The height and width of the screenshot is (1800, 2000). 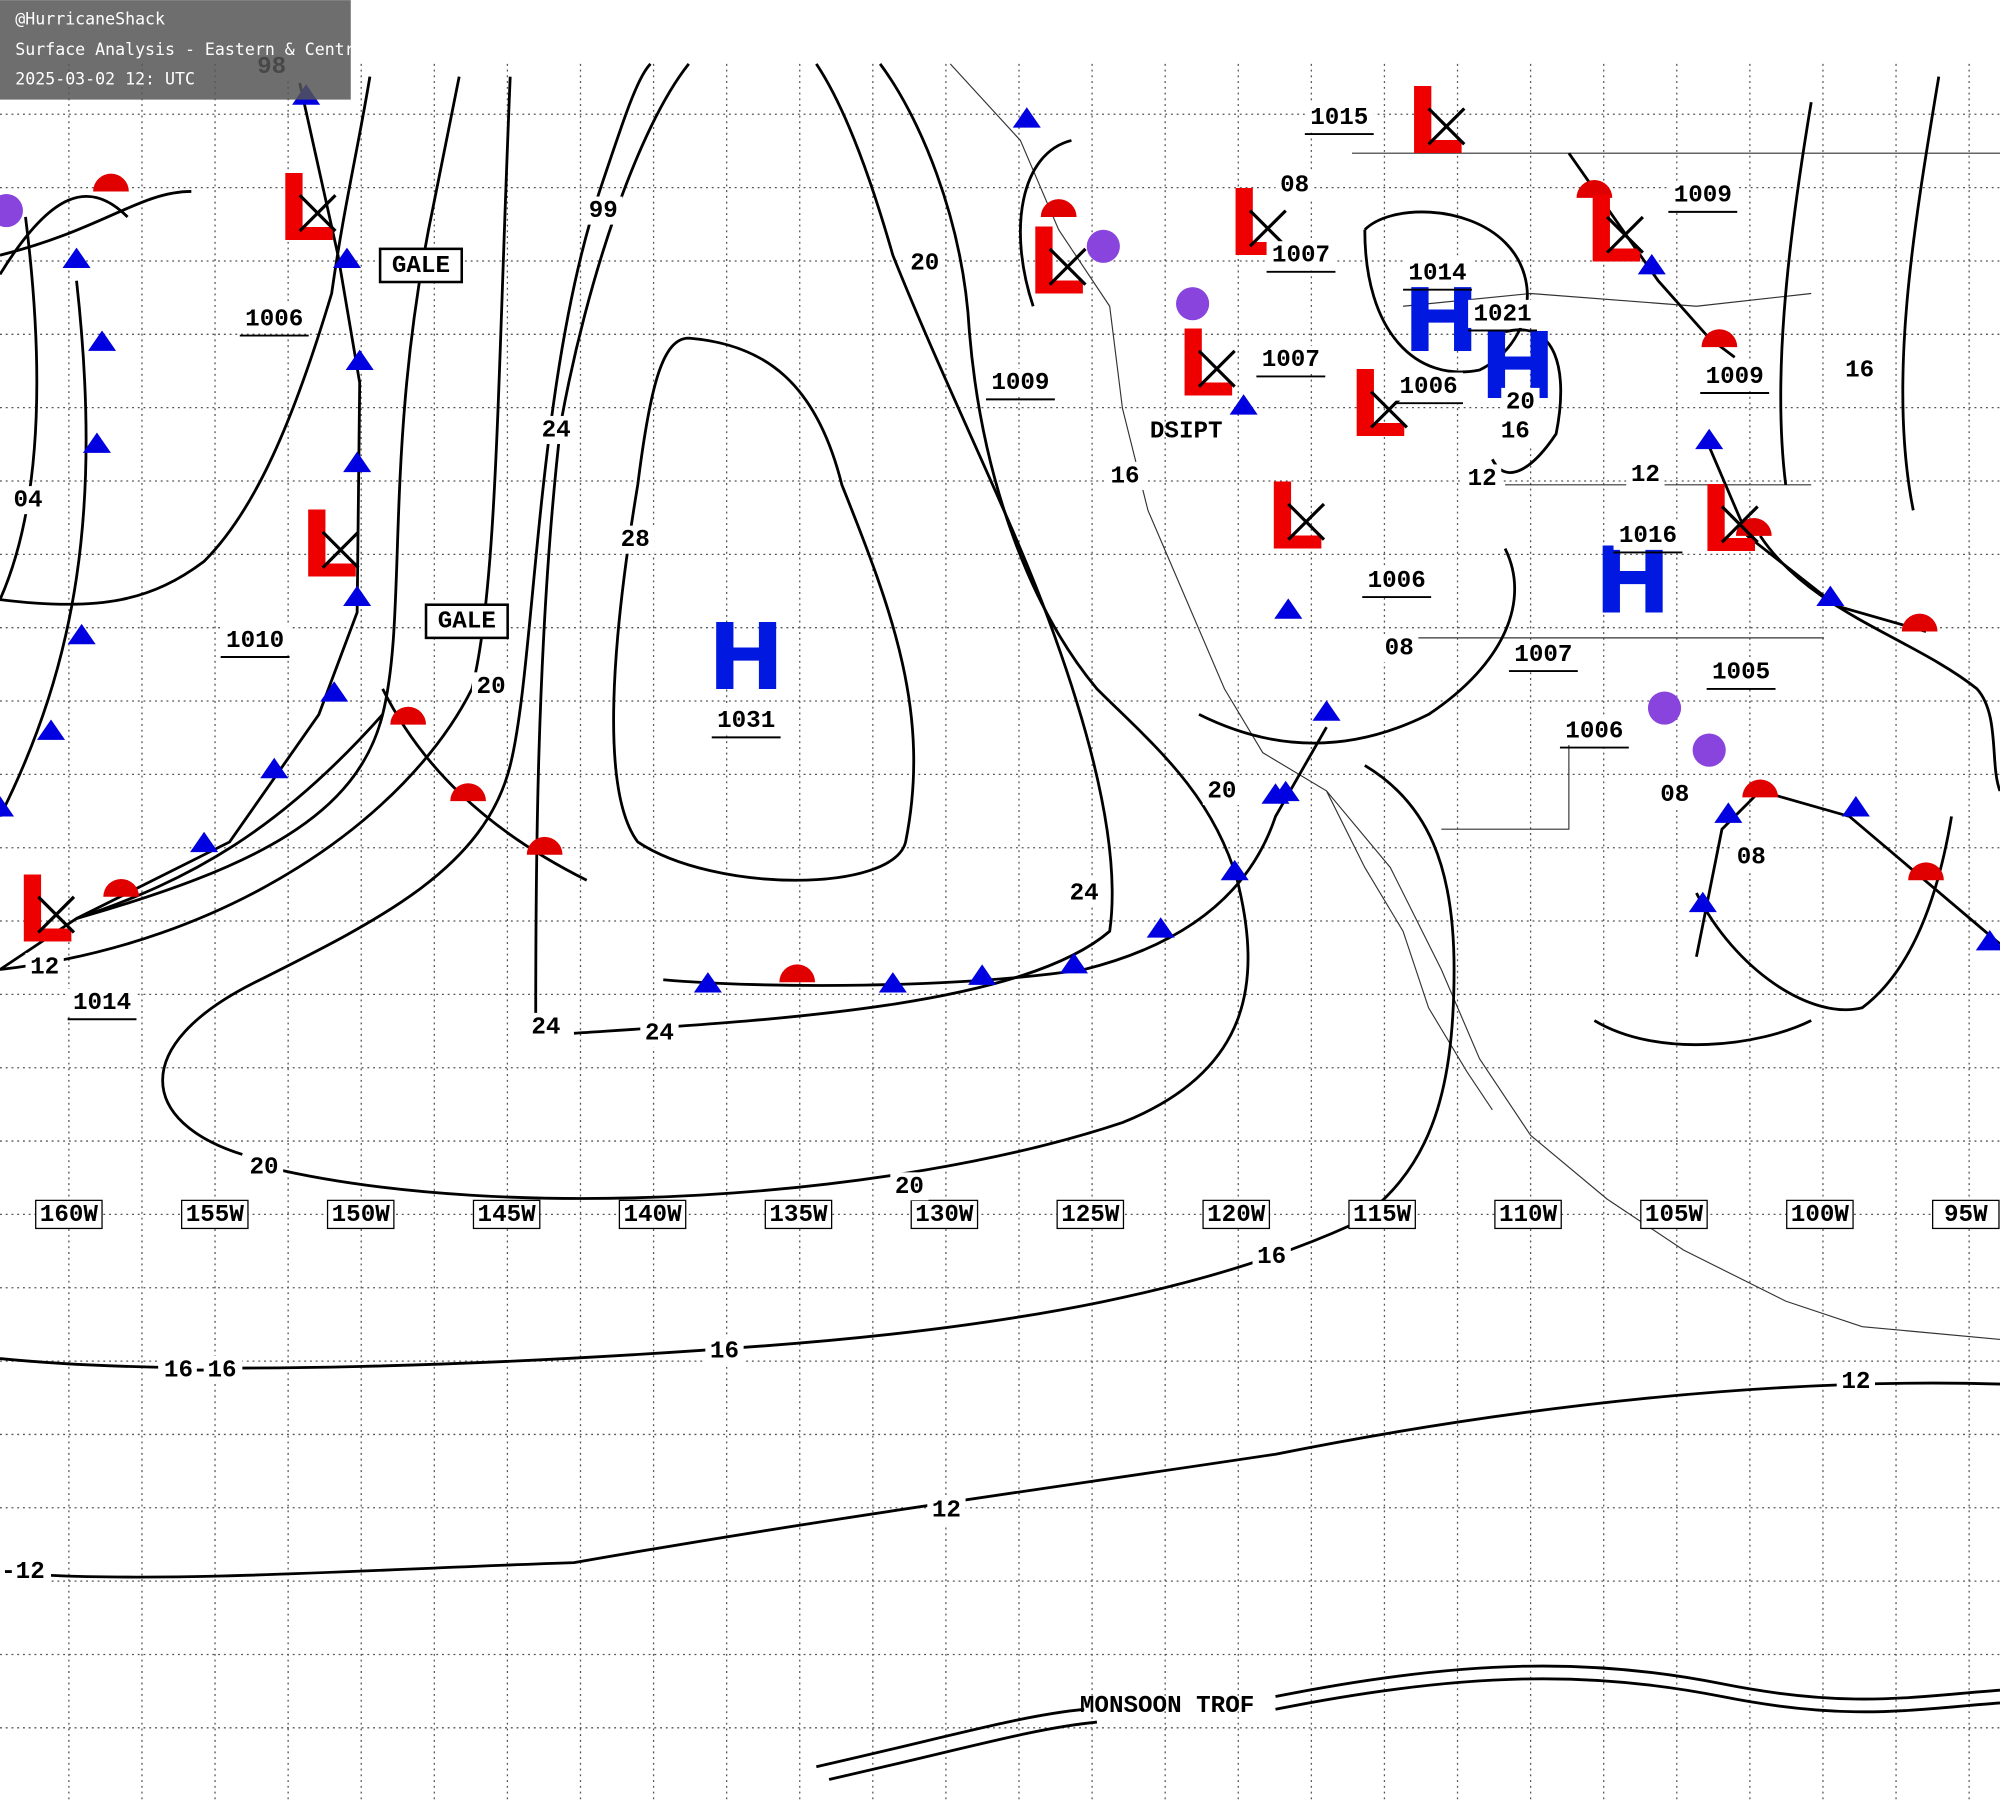 I want to click on lon-label: 100W, so click(x=1820, y=1215).